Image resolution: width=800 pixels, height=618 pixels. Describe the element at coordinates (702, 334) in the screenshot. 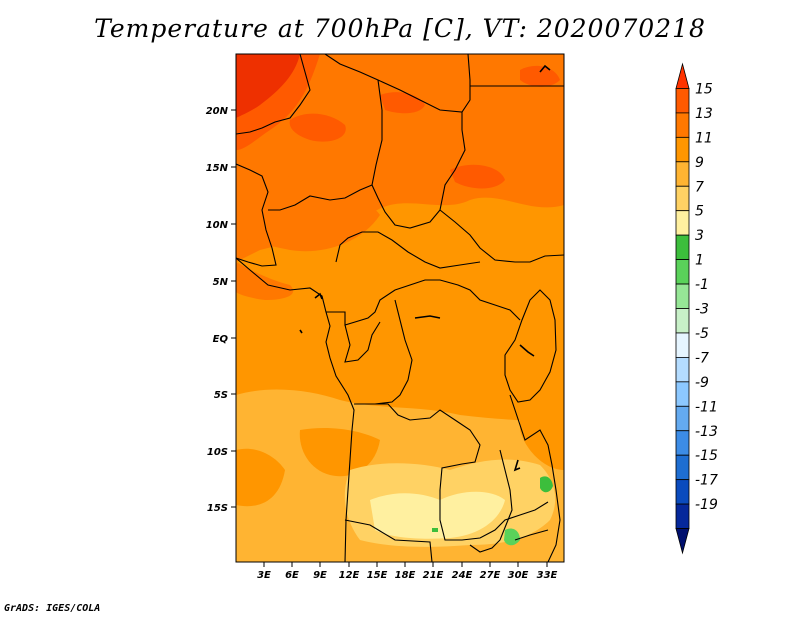

I see `colorbar-label: -5` at that location.